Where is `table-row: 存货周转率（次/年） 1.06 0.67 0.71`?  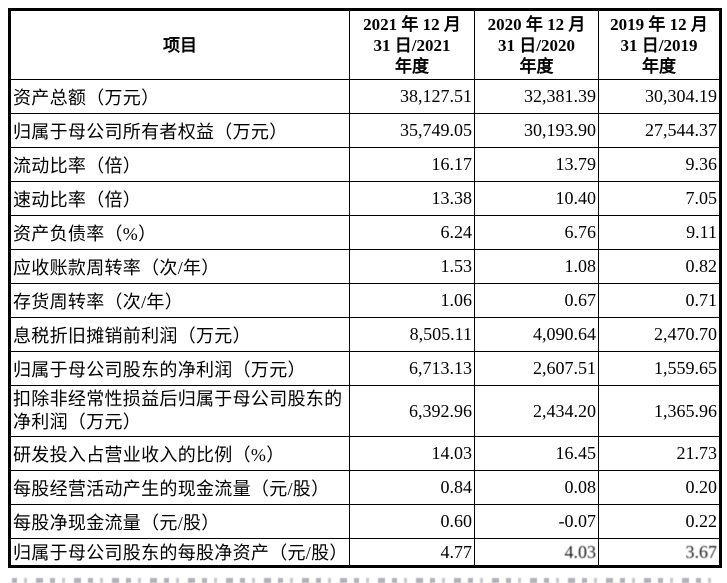 table-row: 存货周转率（次/年） 1.06 0.67 0.71 is located at coordinates (365, 300).